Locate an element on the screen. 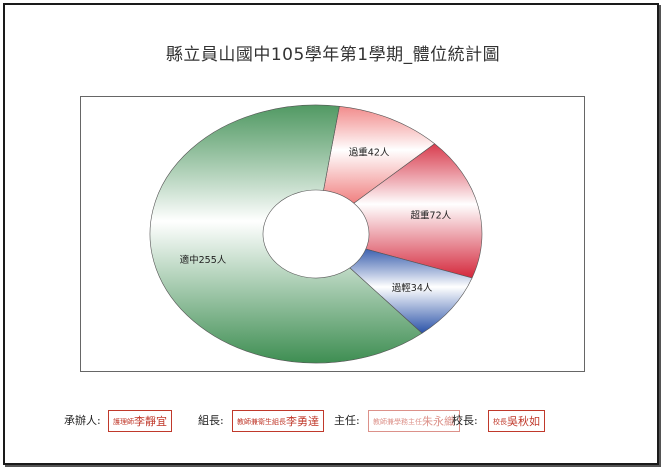 The width and height of the screenshot is (666, 472). chart-title: 縣立員山國中105學年第1學期_體位統計圖 is located at coordinates (333, 55).